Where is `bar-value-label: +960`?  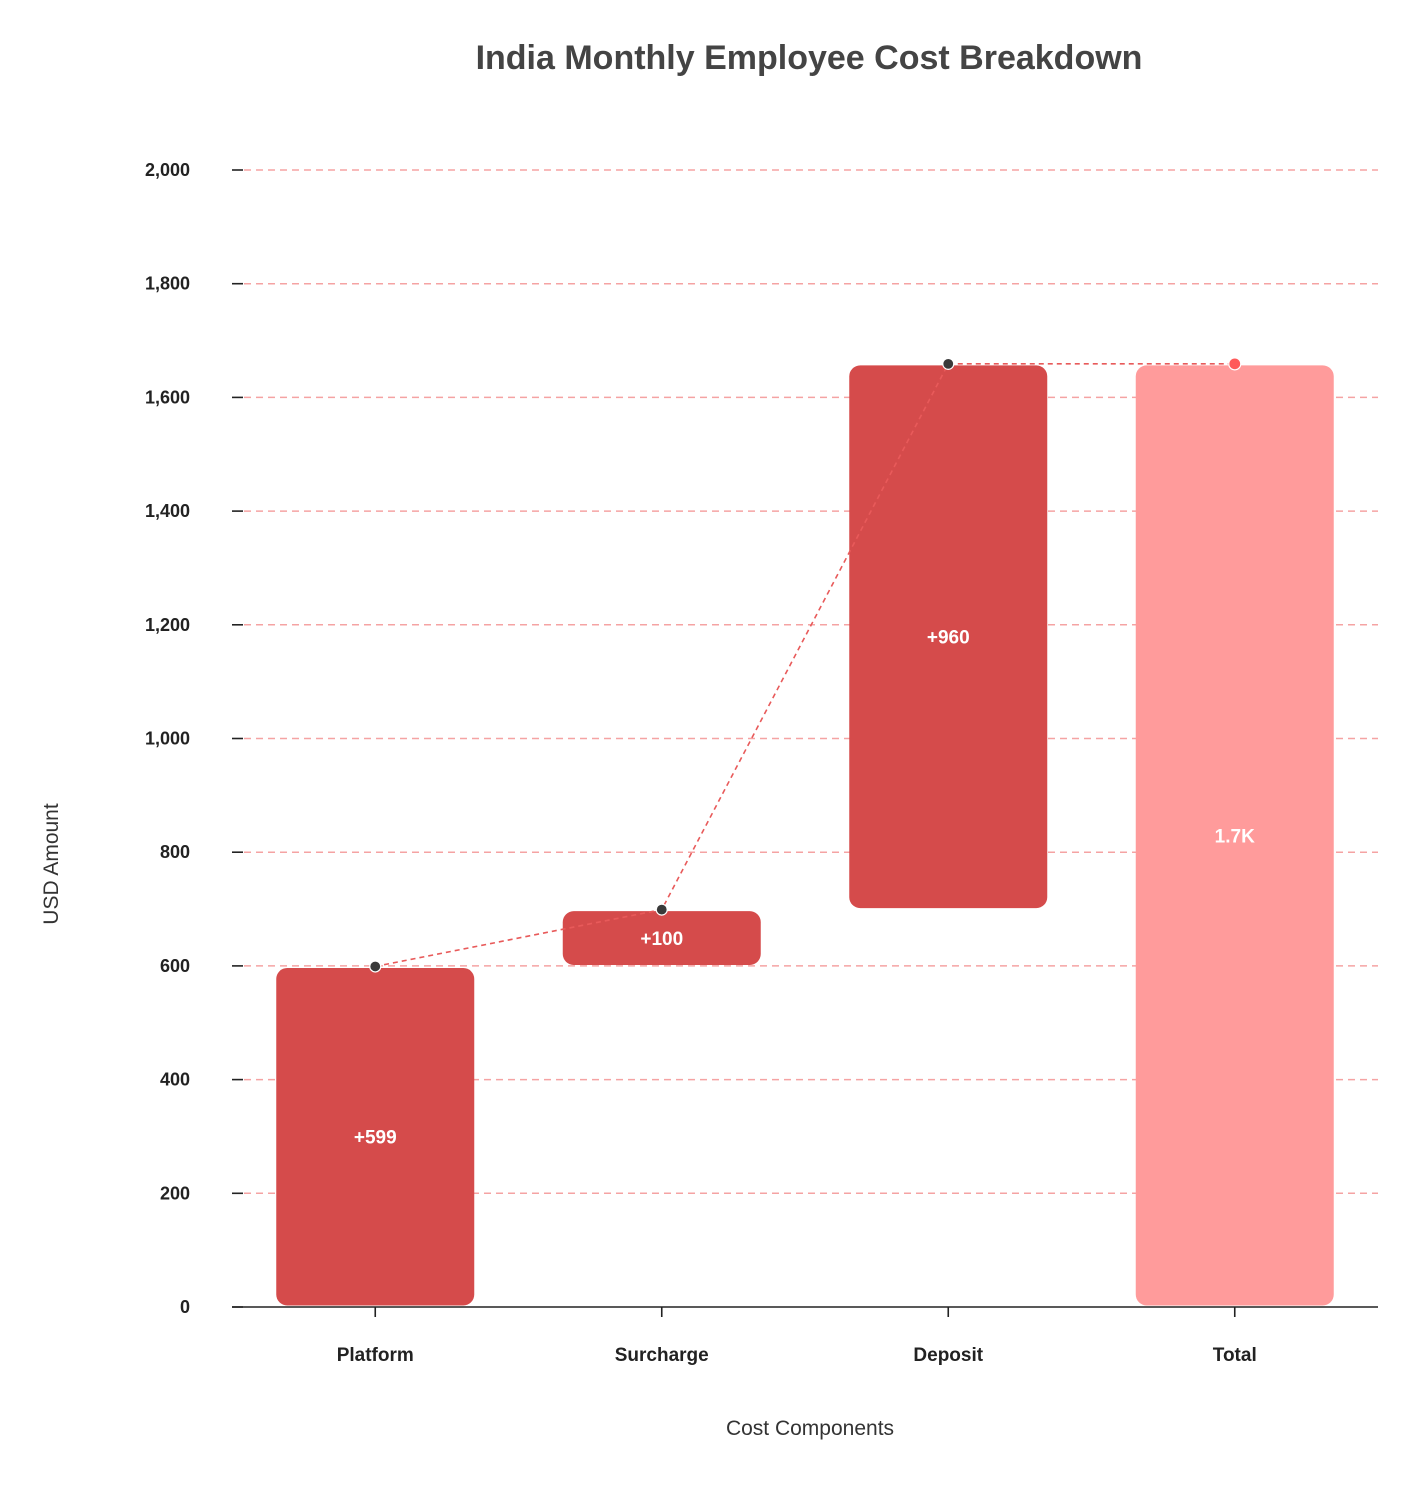
bar-value-label: +960 is located at coordinates (948, 638).